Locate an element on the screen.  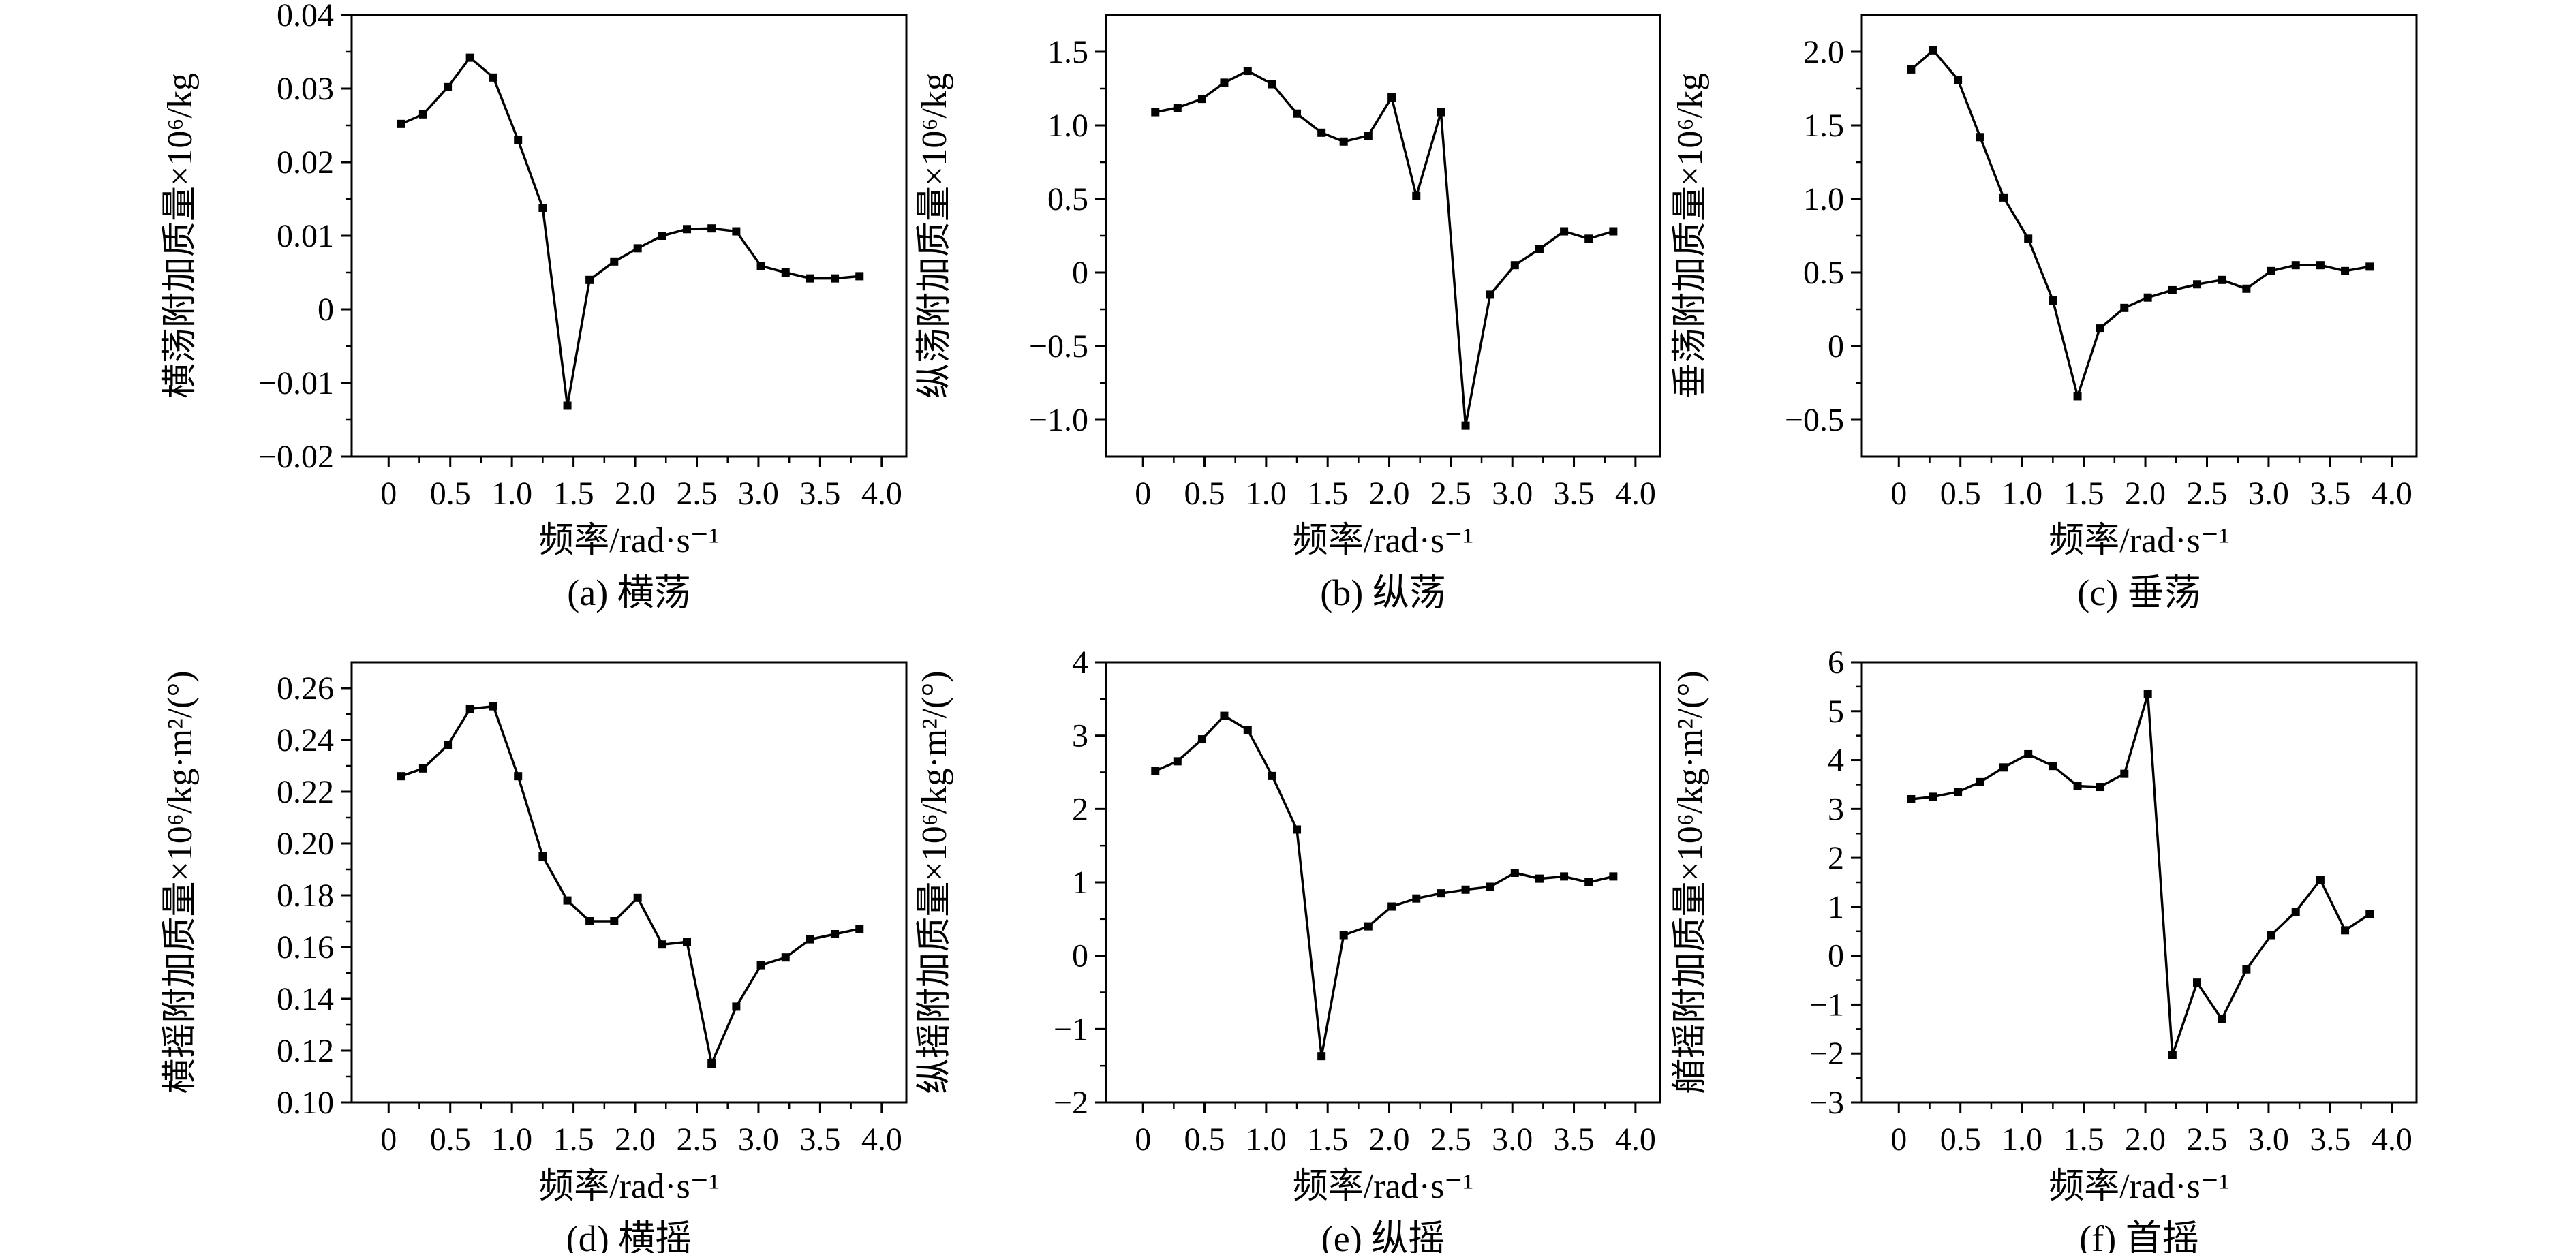
subplot-caption: (b) 纵荡 is located at coordinates (1382, 592).